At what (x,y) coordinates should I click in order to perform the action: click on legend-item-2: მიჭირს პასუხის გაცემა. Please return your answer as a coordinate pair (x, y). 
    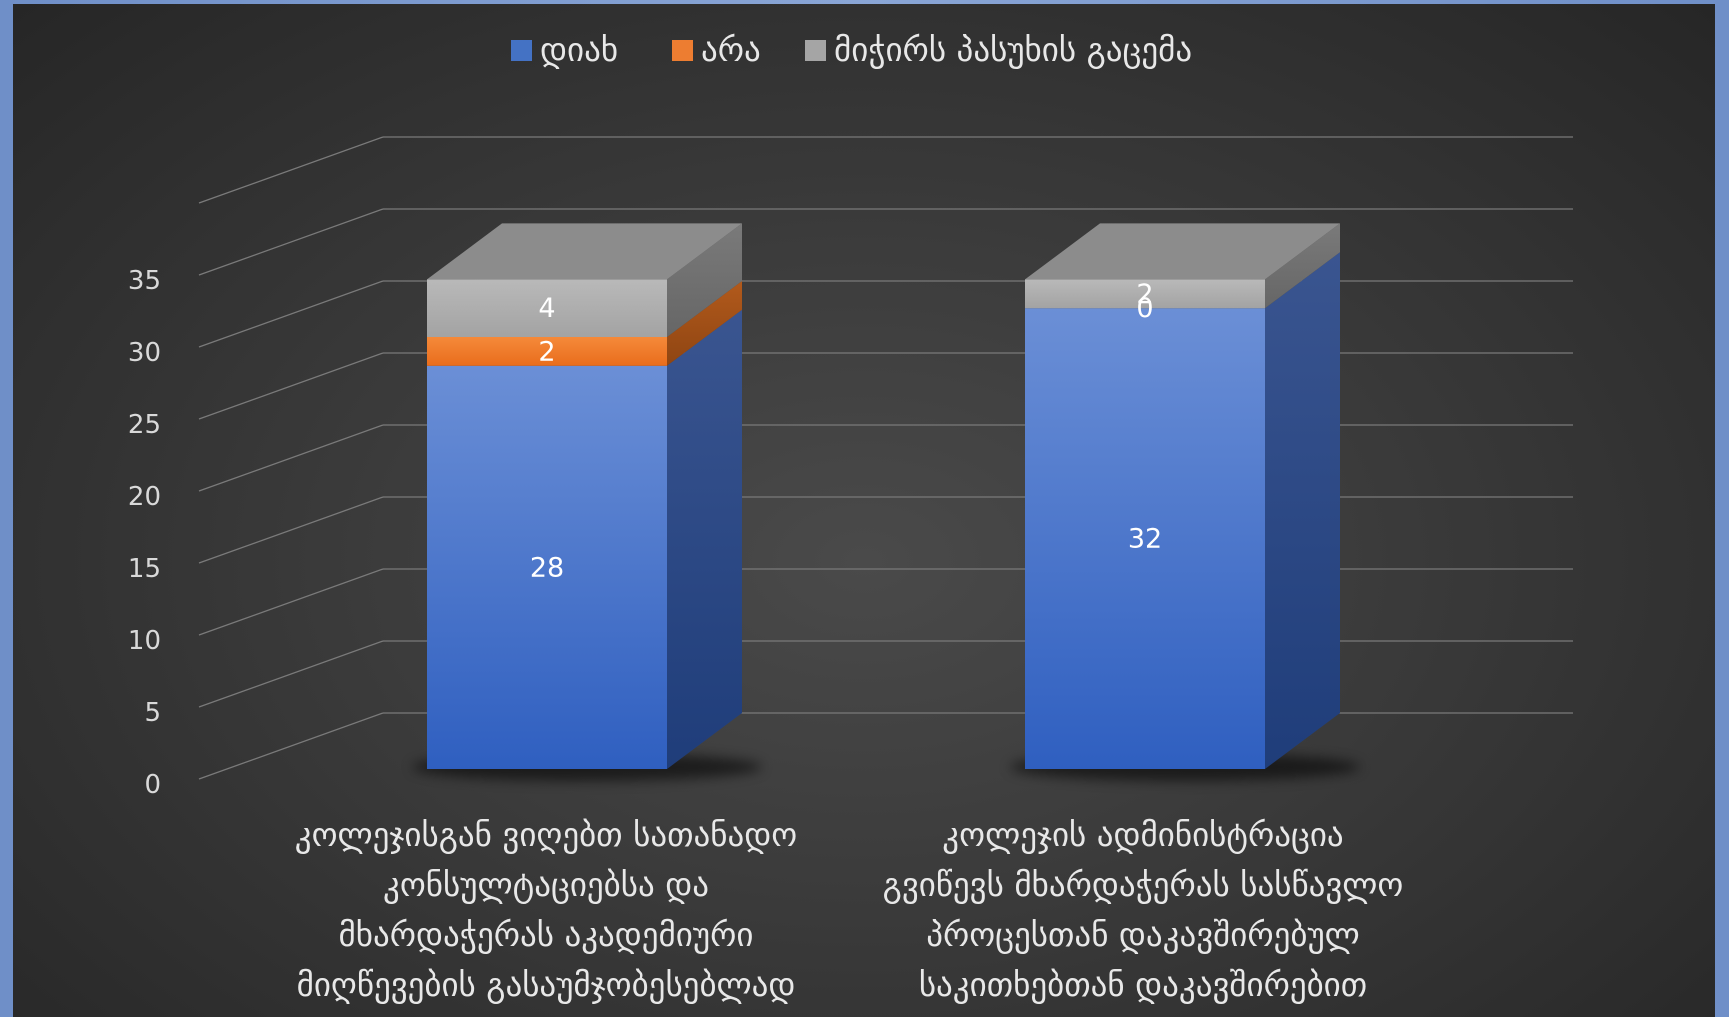
    Looking at the image, I should click on (998, 49).